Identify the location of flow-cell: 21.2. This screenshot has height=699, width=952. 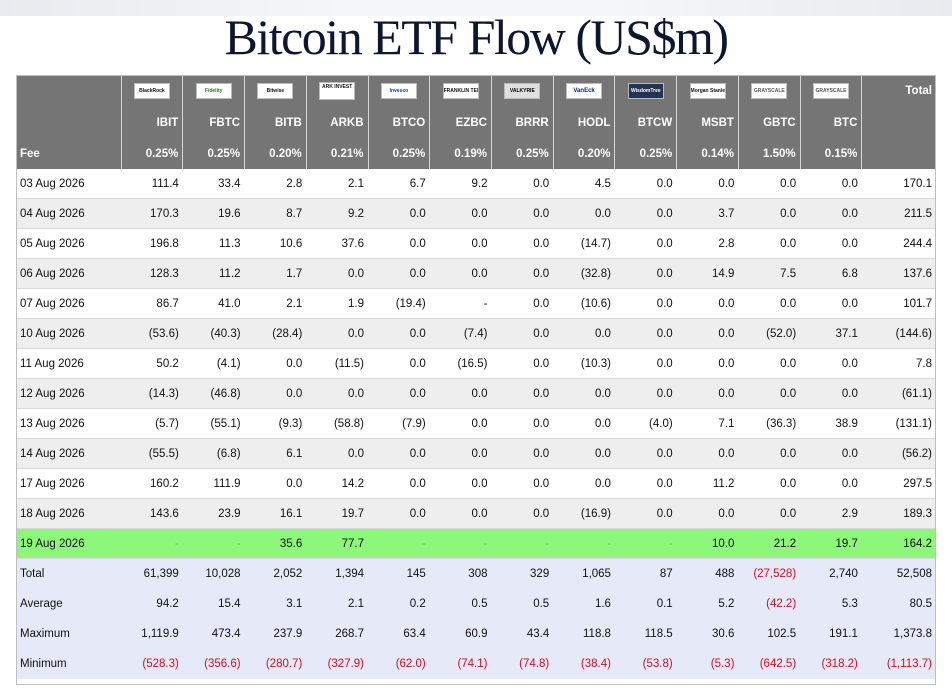
(769, 543).